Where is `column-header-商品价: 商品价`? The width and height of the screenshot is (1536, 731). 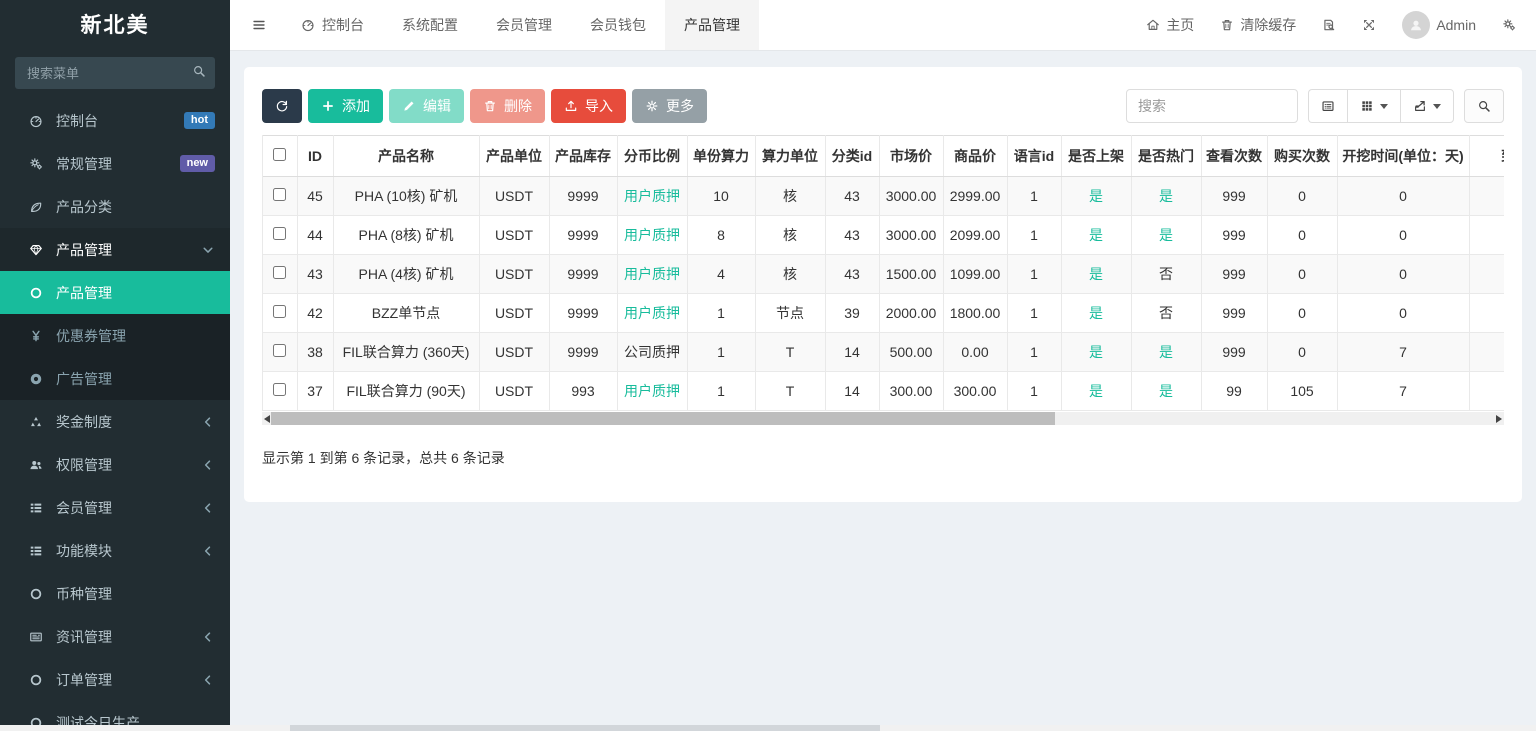 column-header-商品价: 商品价 is located at coordinates (975, 156).